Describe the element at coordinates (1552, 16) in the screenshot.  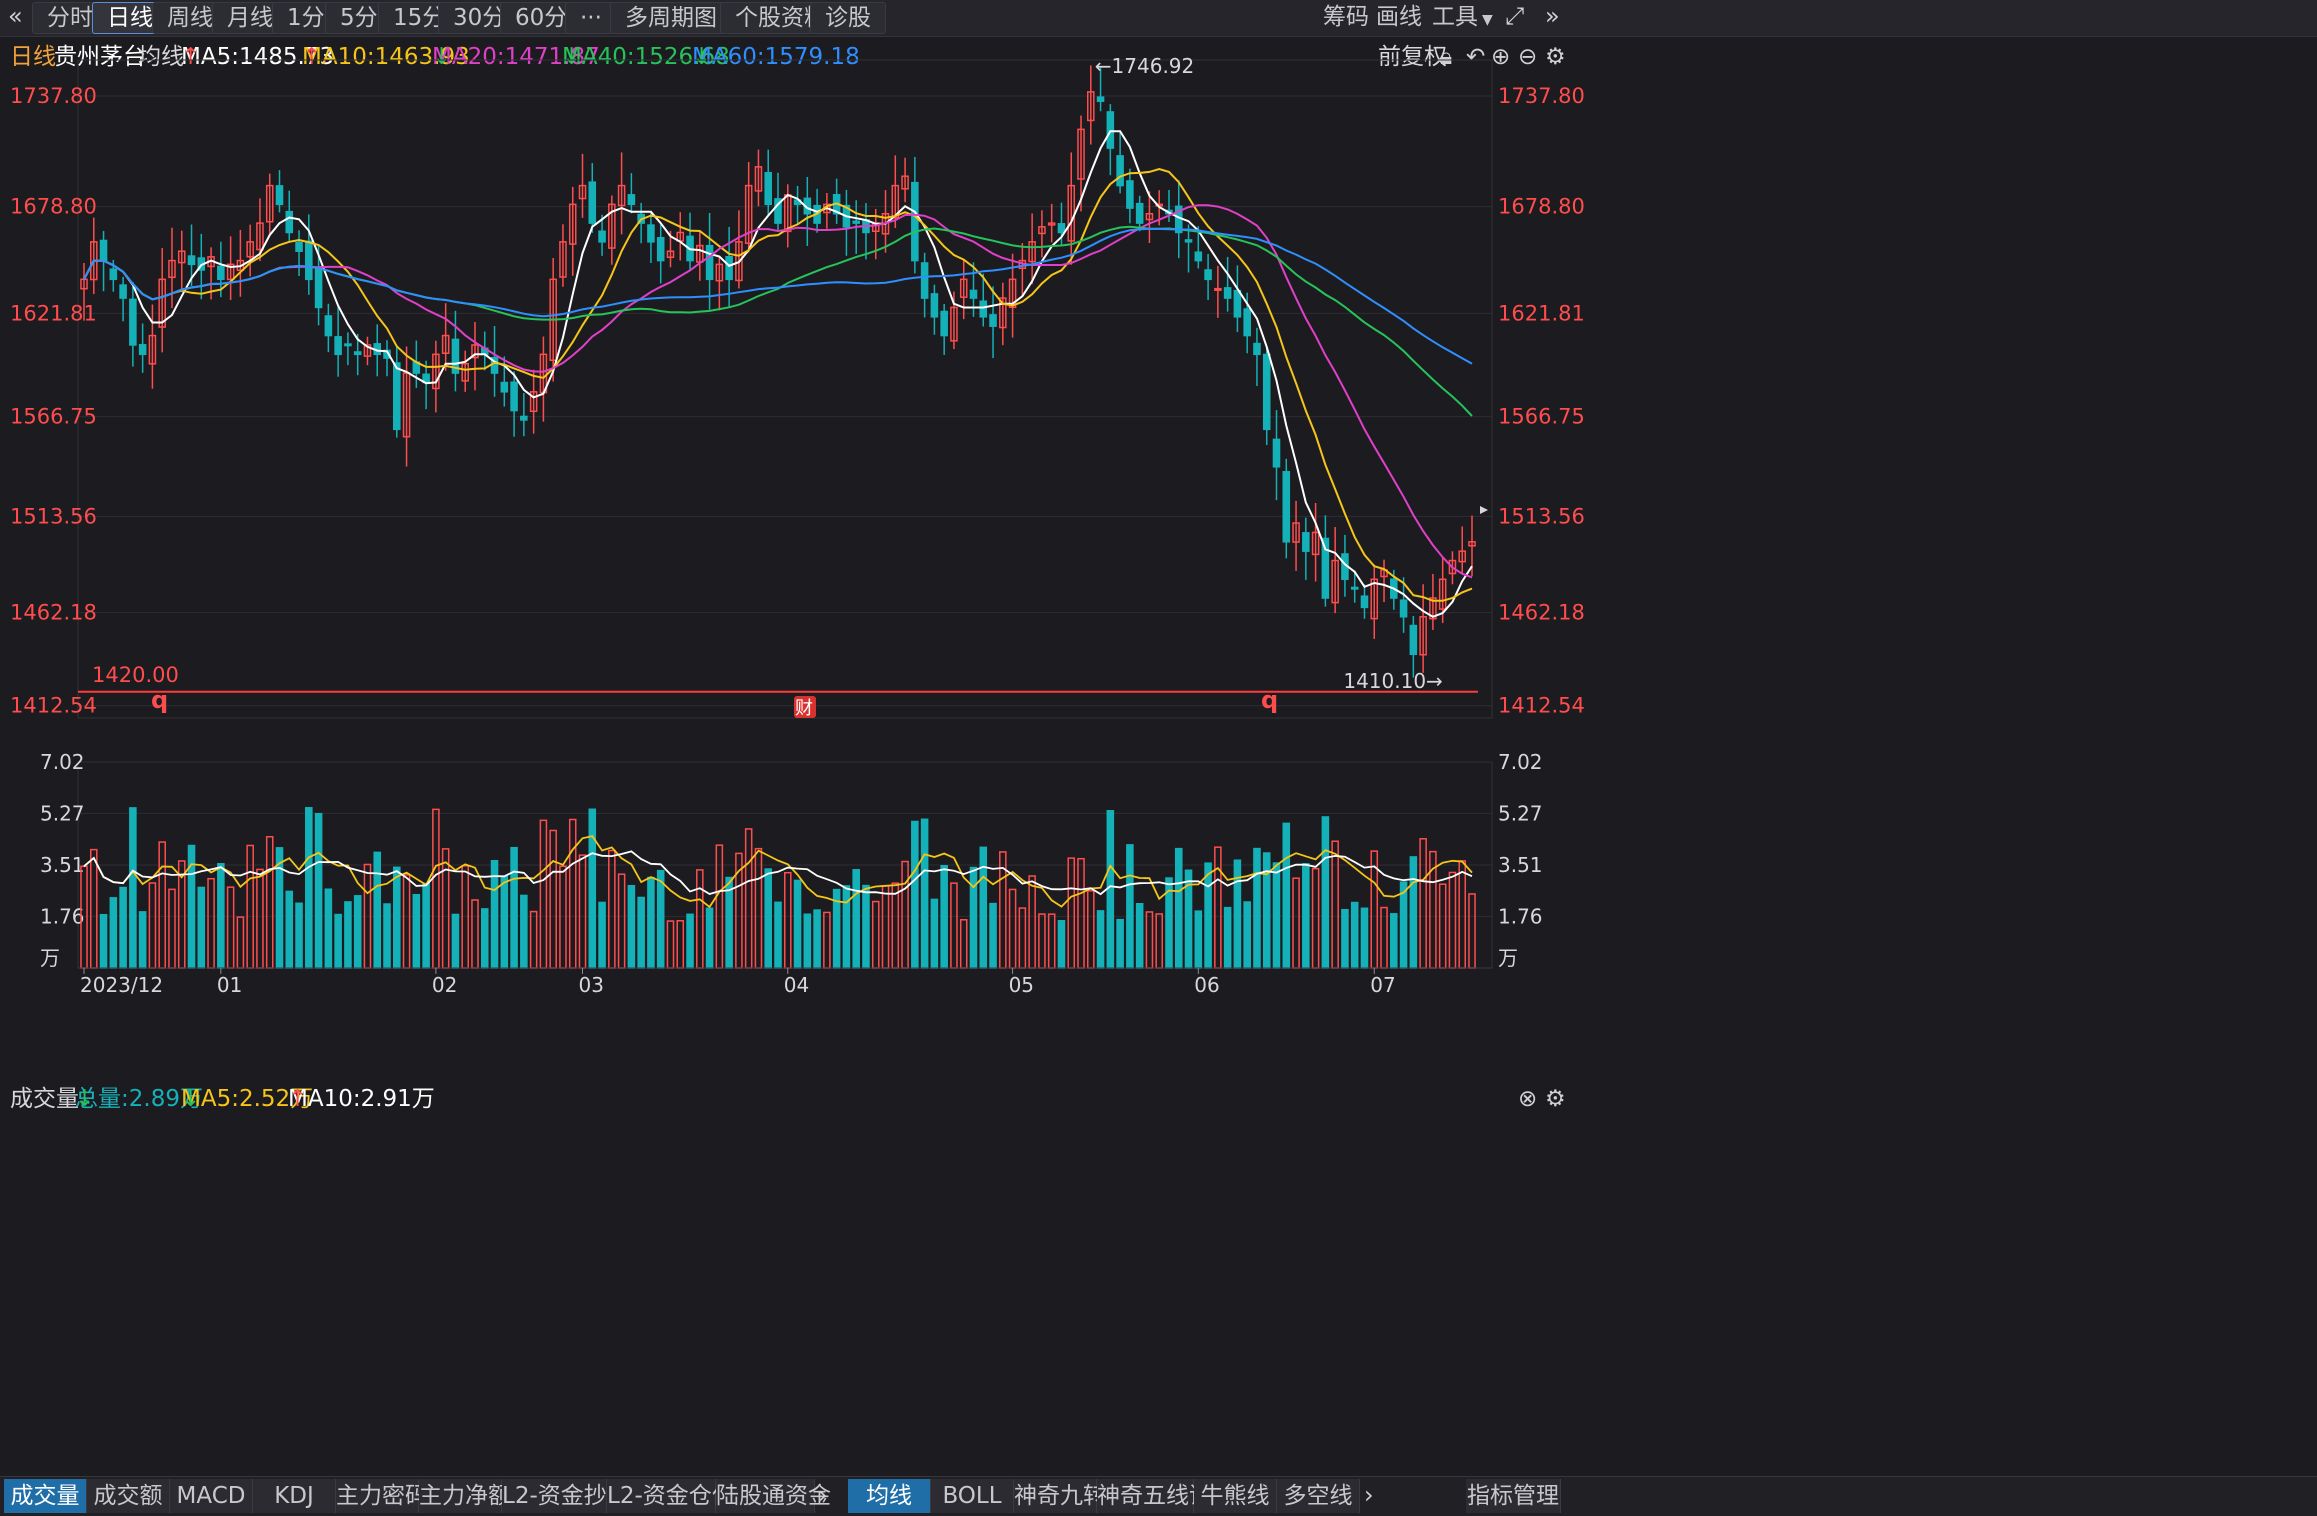
I see `chevrons-right-icon: »` at that location.